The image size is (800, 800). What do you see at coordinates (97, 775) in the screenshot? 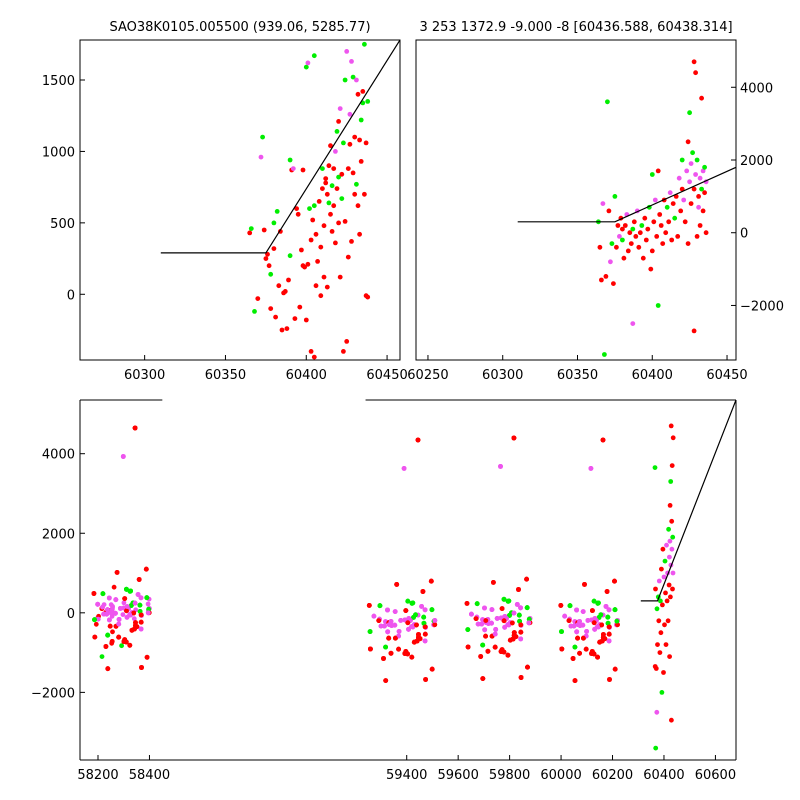
I see `x-tick-label: 58200` at bounding box center [97, 775].